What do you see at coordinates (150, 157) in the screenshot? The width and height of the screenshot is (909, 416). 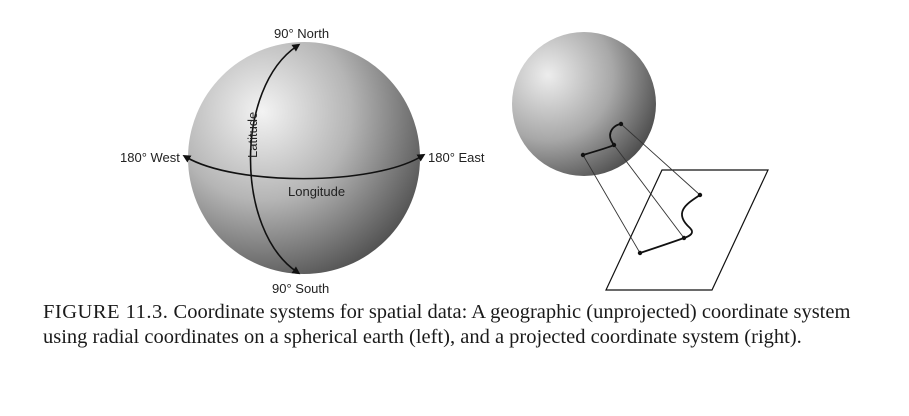 I see `west-label: 180° West` at bounding box center [150, 157].